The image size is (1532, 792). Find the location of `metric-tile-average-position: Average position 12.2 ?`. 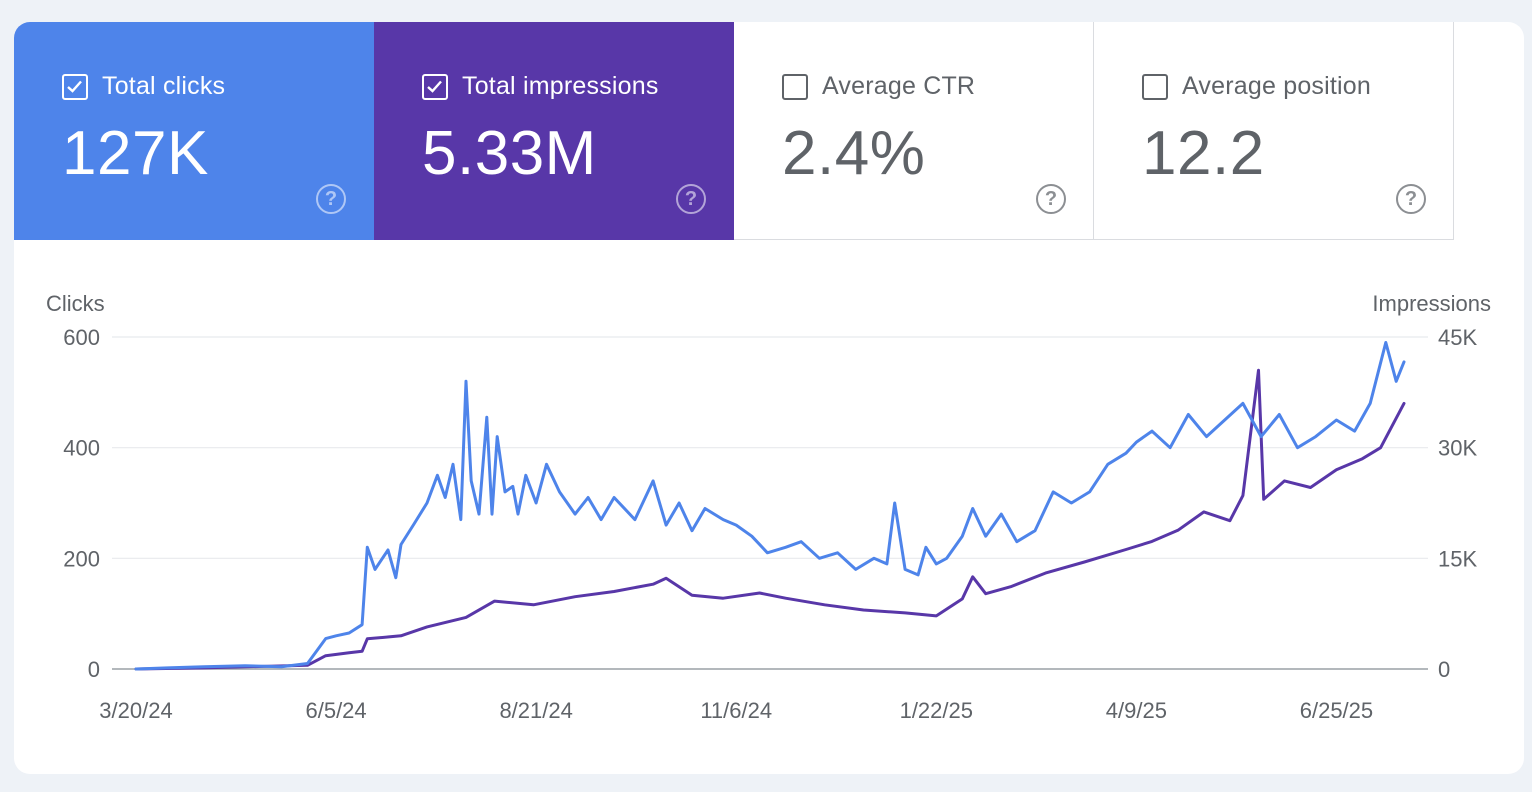

metric-tile-average-position: Average position 12.2 ? is located at coordinates (1274, 131).